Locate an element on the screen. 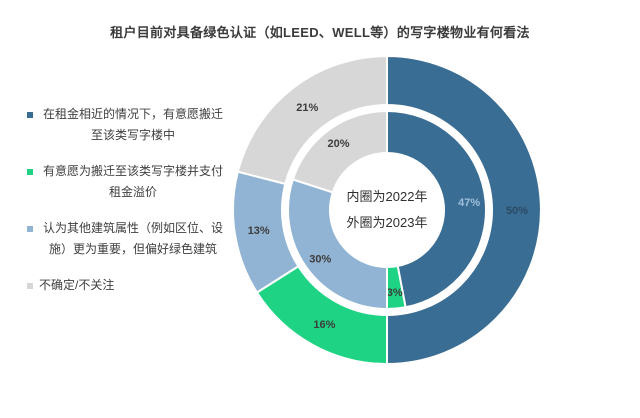 This screenshot has height=418, width=640. donut-label-outer-2: 13% is located at coordinates (259, 231).